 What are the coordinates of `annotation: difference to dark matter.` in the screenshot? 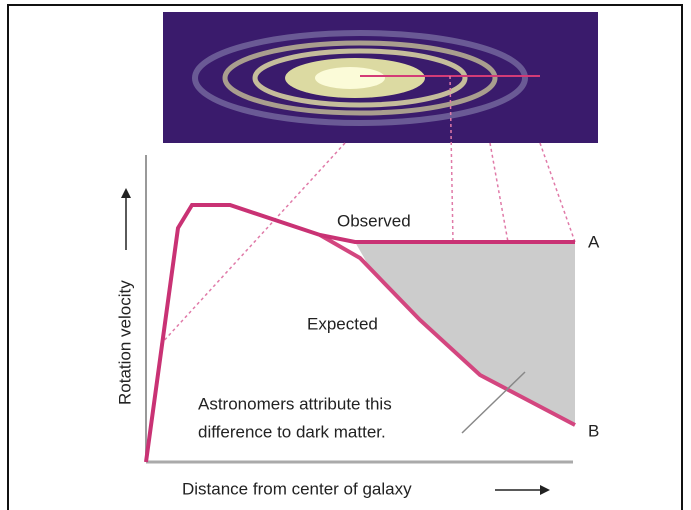 It's located at (292, 431).